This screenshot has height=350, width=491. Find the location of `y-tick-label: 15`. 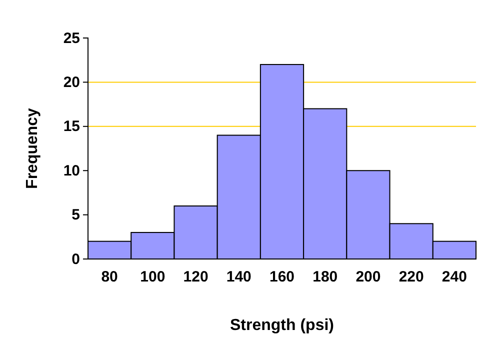

y-tick-label: 15 is located at coordinates (71, 127).